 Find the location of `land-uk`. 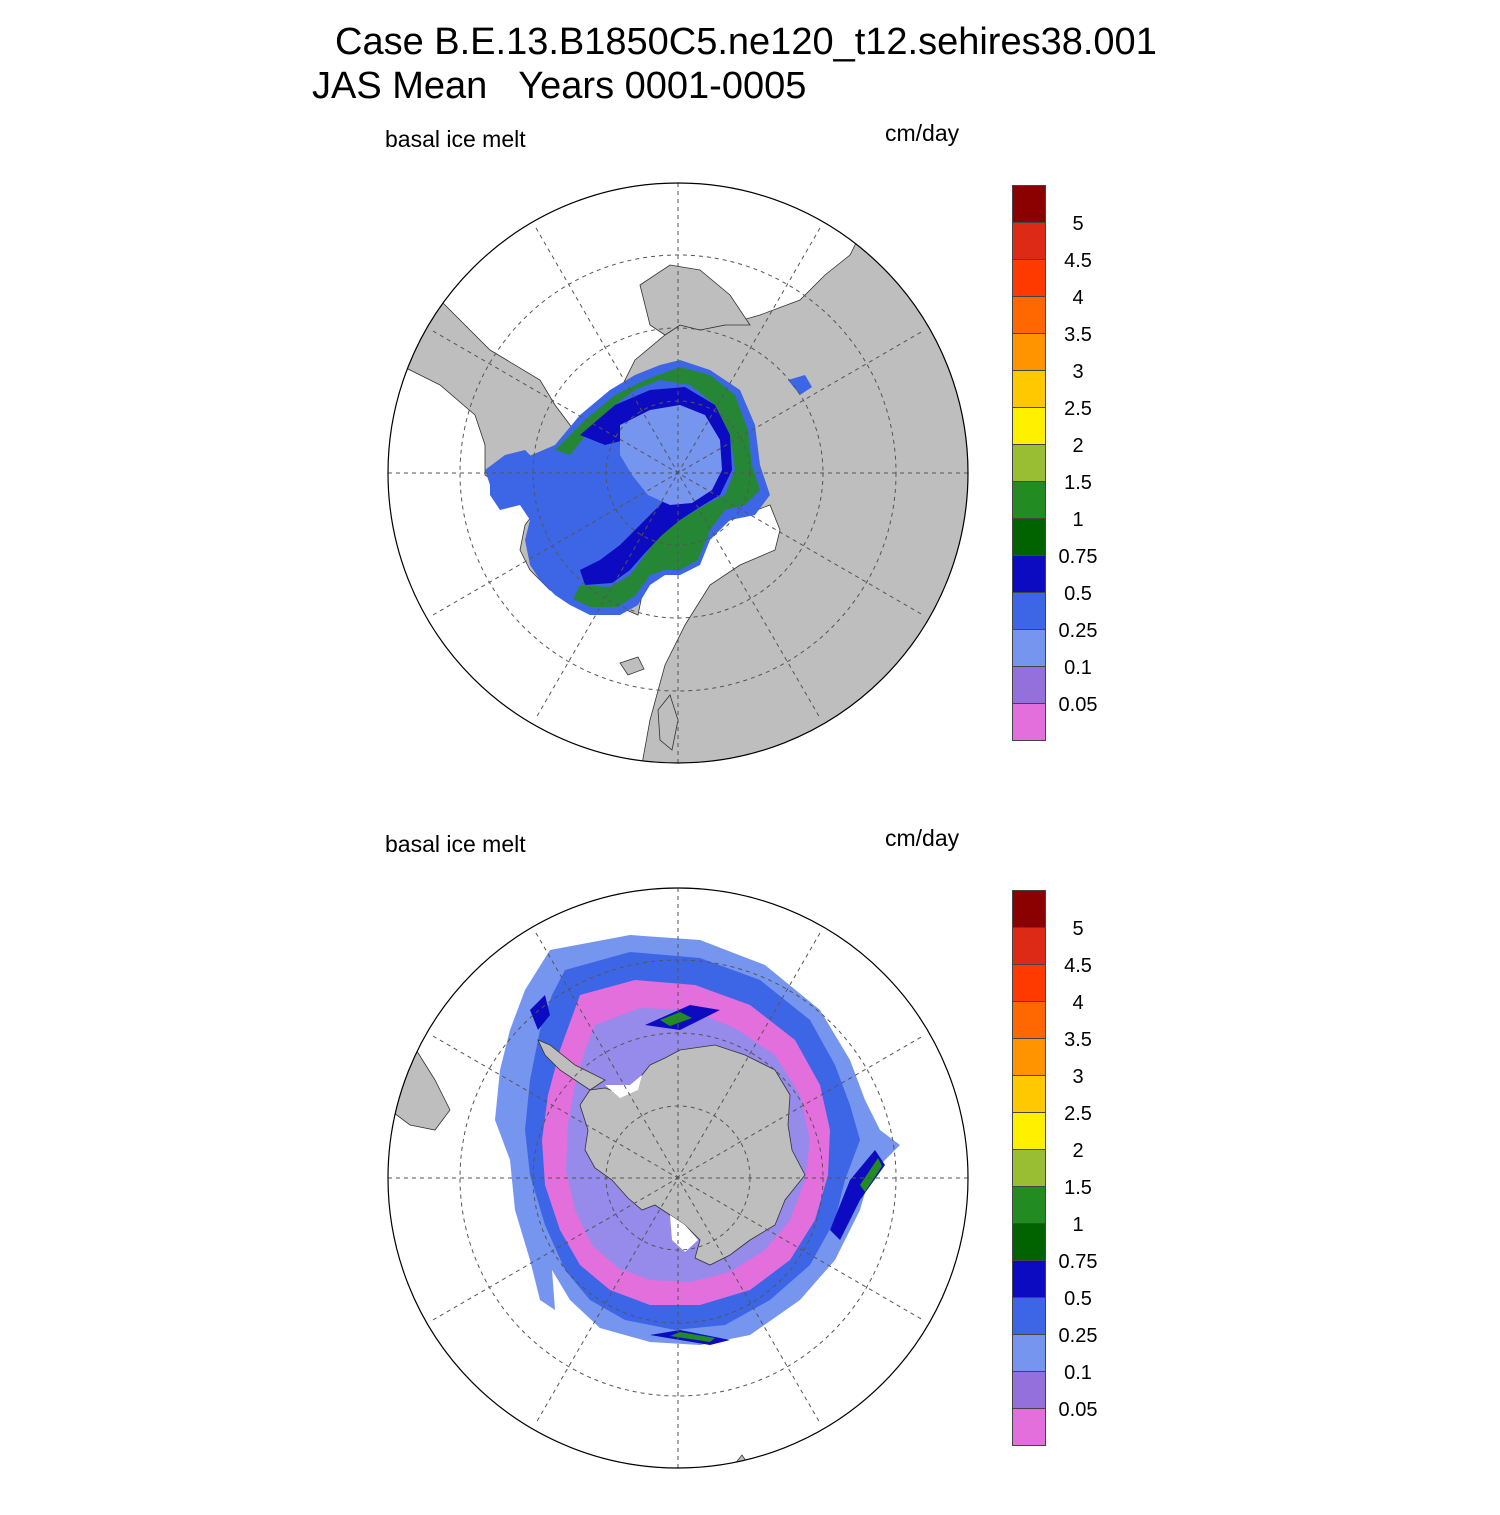

land-uk is located at coordinates (668, 722).